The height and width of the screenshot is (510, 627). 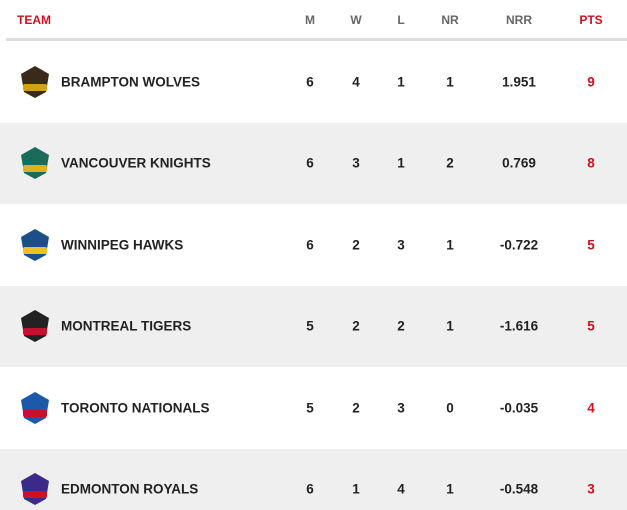 What do you see at coordinates (130, 489) in the screenshot?
I see `team-name: EDMONTON ROYALS` at bounding box center [130, 489].